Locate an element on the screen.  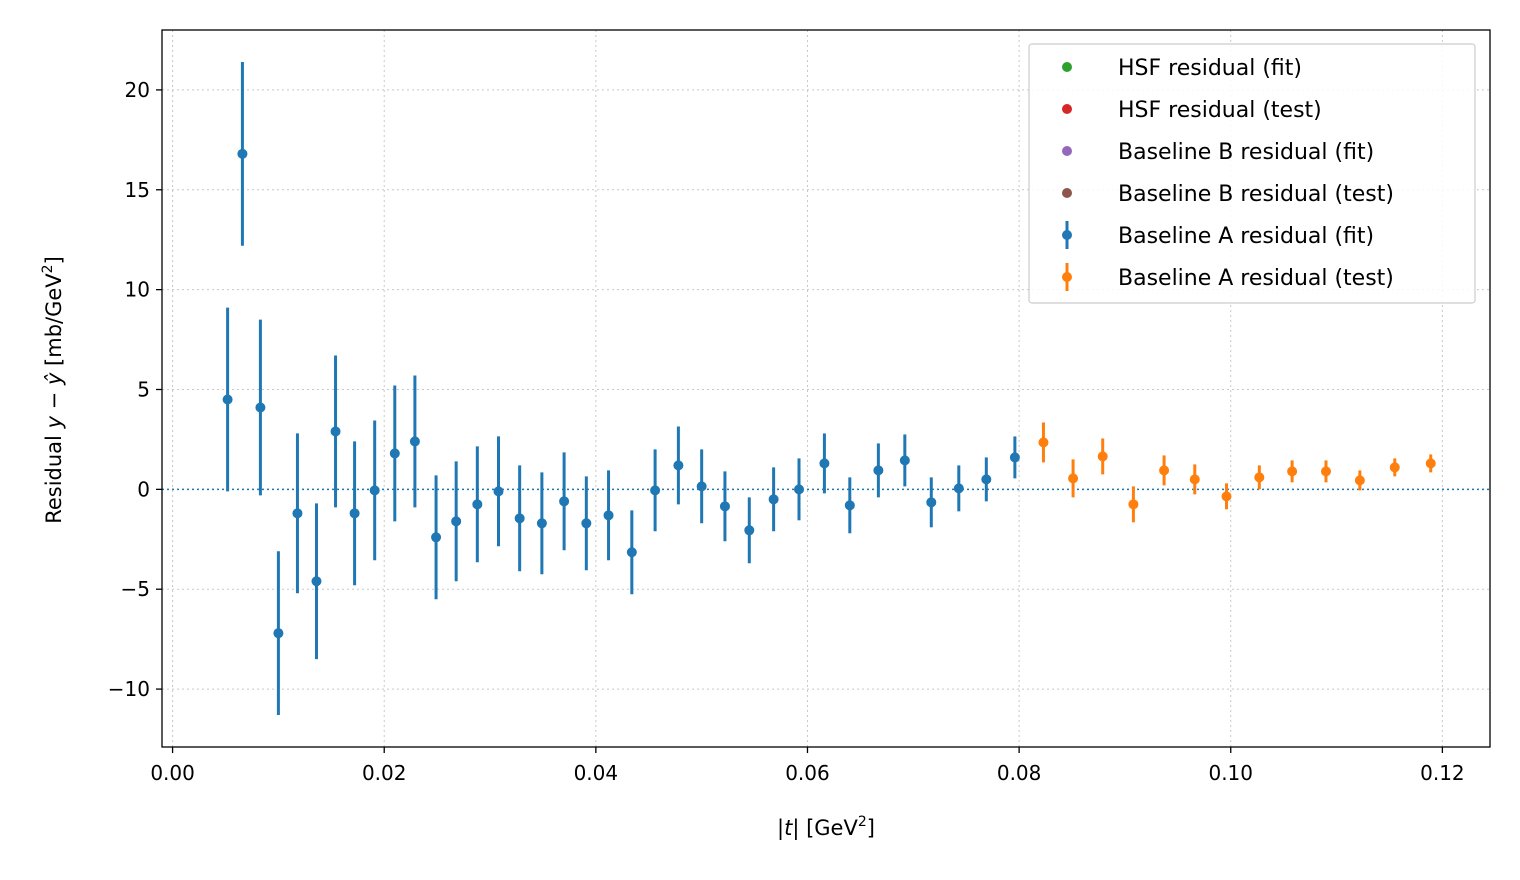
legend-label: Baseline B residual (fit) is located at coordinates (1246, 152).